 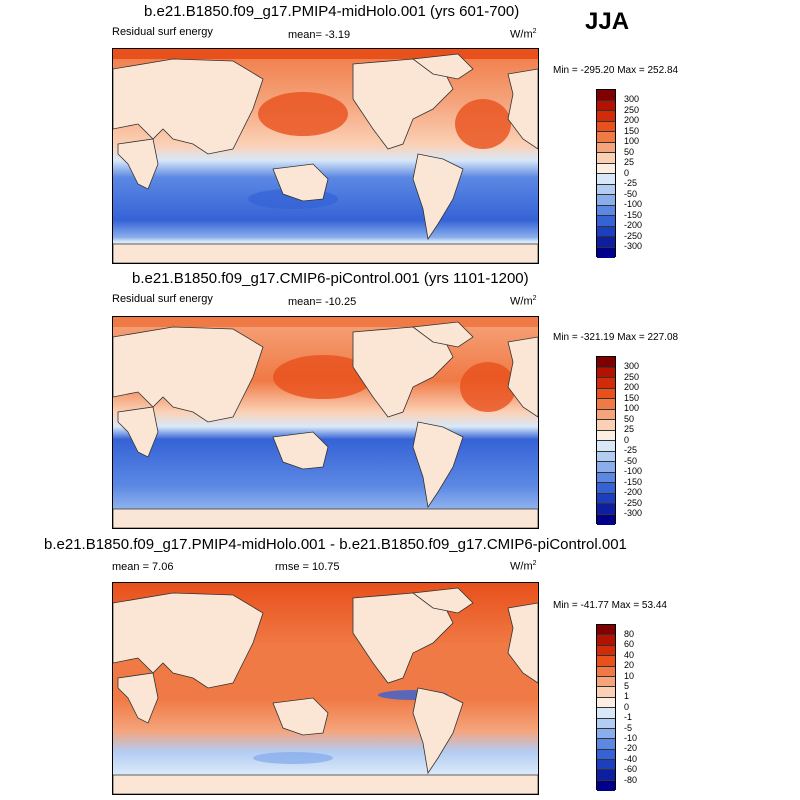 I want to click on southern-negative, so click(x=293, y=758).